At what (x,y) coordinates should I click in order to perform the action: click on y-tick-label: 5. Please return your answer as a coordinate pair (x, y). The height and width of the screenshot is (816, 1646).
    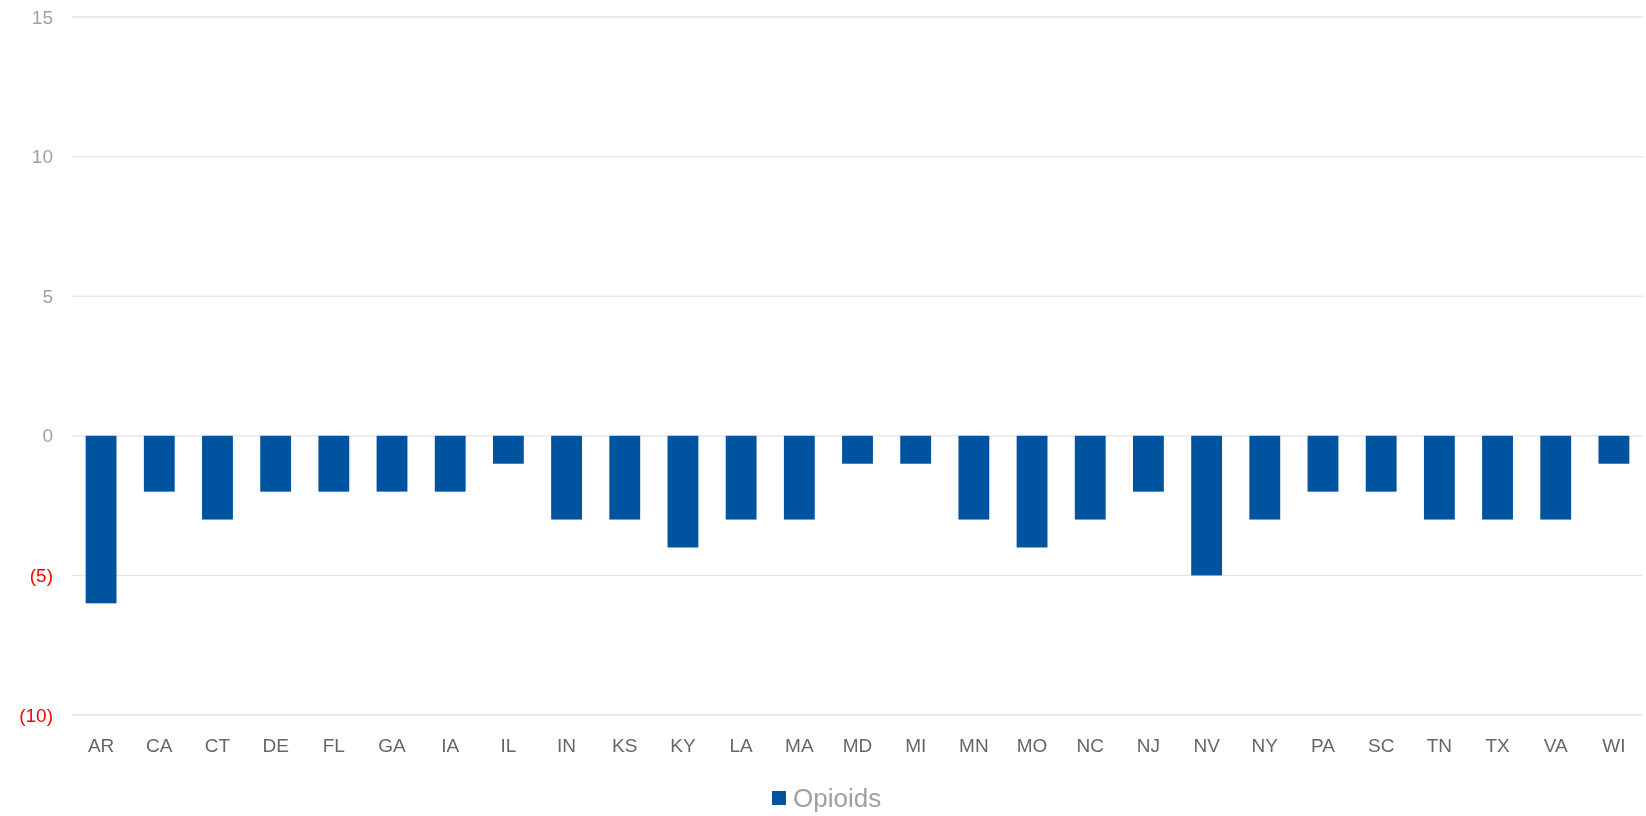
    Looking at the image, I should click on (47, 296).